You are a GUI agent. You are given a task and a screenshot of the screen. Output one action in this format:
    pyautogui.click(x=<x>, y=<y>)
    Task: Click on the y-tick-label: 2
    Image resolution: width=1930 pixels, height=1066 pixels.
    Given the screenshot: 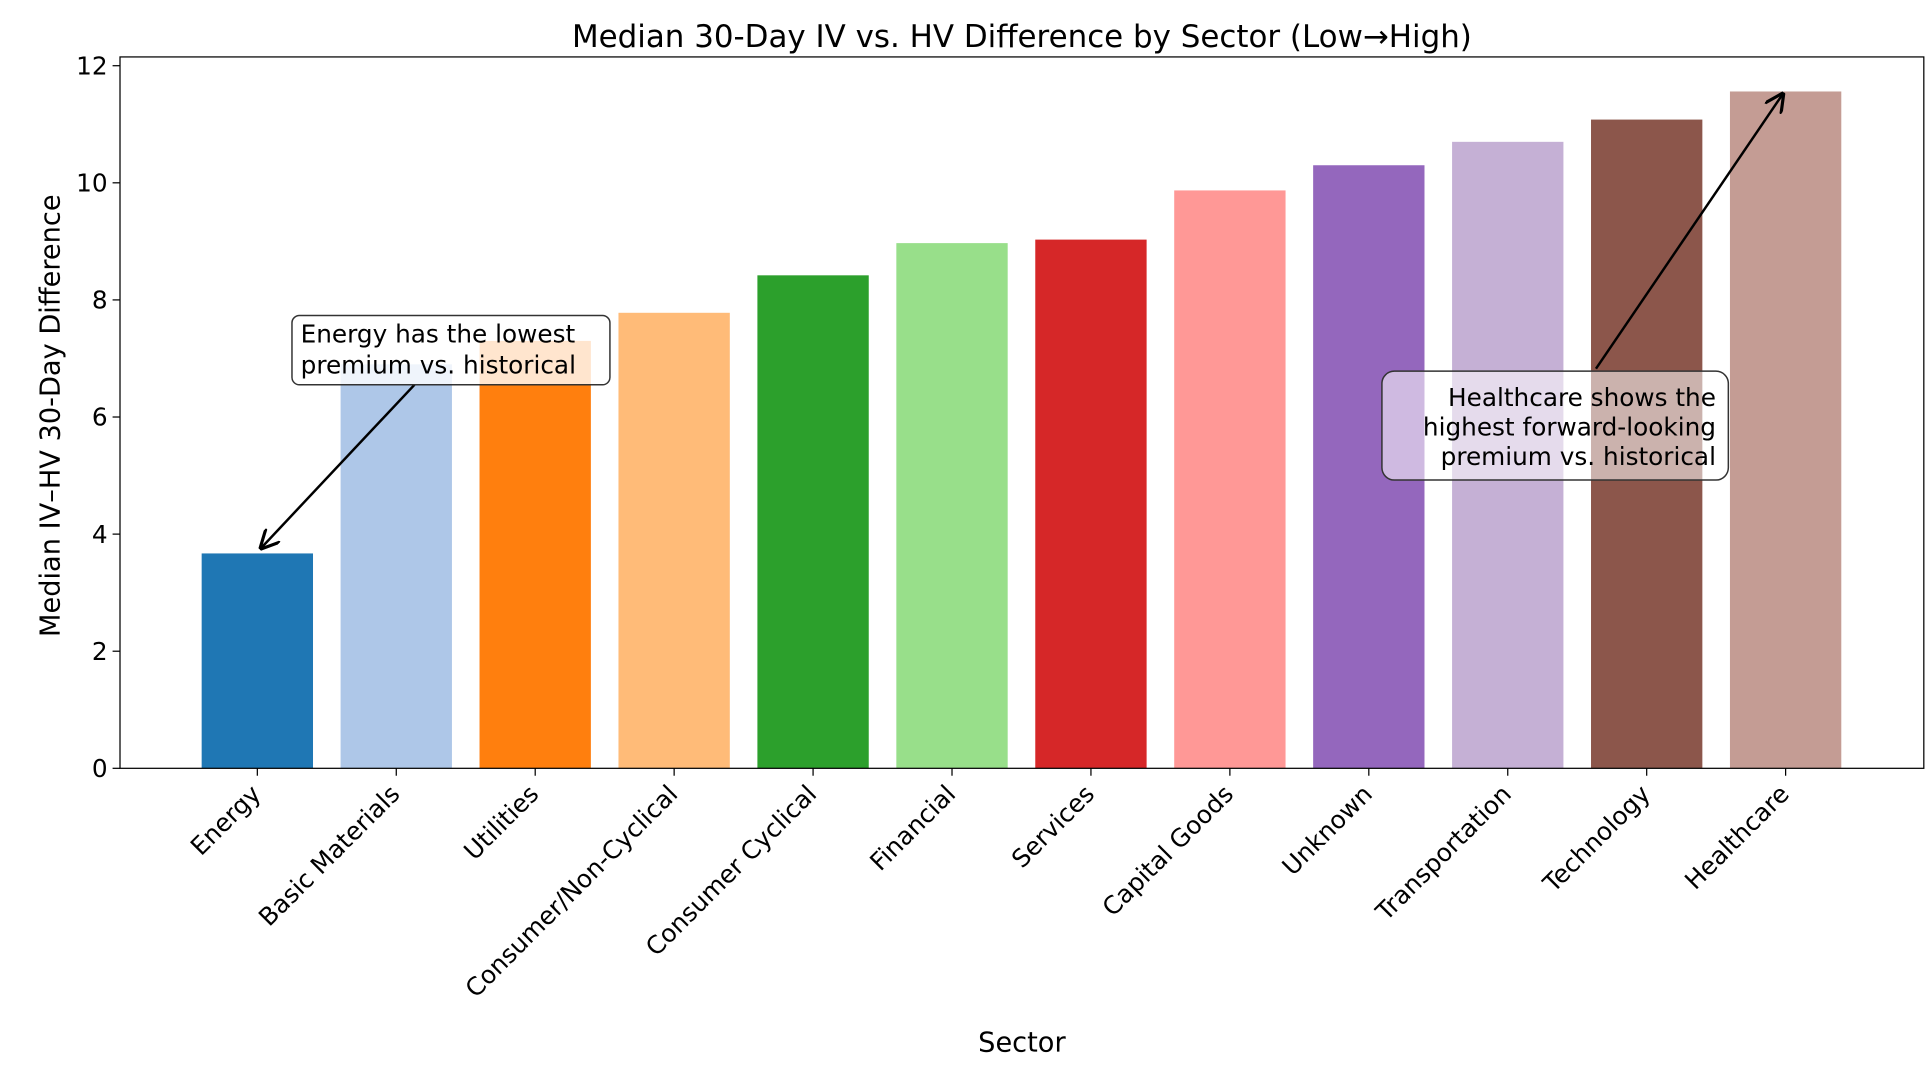 What is the action you would take?
    pyautogui.click(x=100, y=651)
    